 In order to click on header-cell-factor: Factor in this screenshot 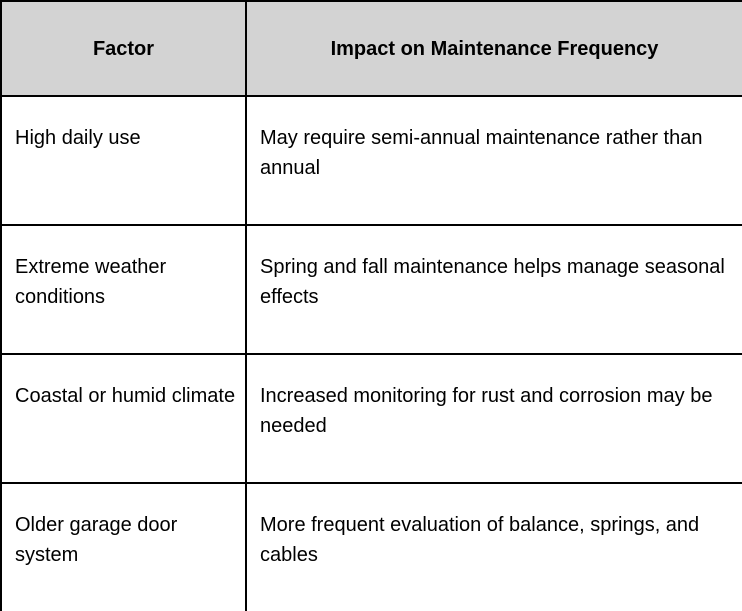, I will do `click(123, 48)`.